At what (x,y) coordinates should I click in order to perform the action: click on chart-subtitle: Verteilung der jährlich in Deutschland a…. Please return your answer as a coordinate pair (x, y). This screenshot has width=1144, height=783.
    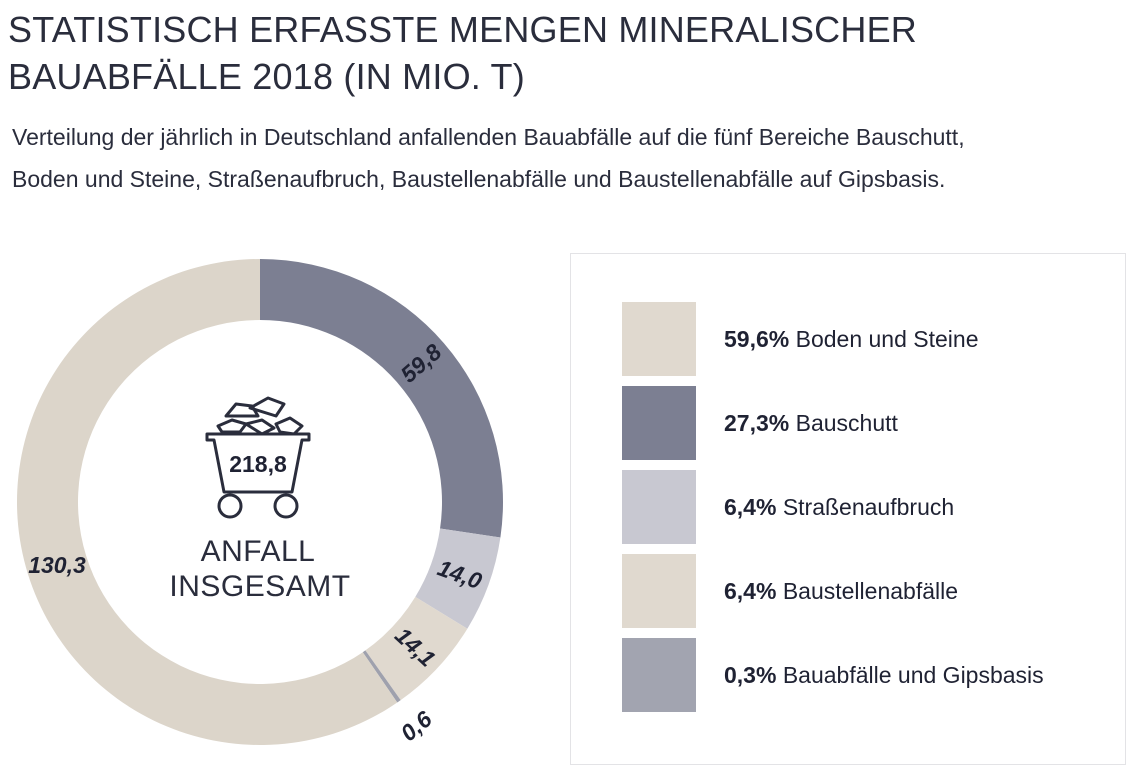
    Looking at the image, I should click on (572, 158).